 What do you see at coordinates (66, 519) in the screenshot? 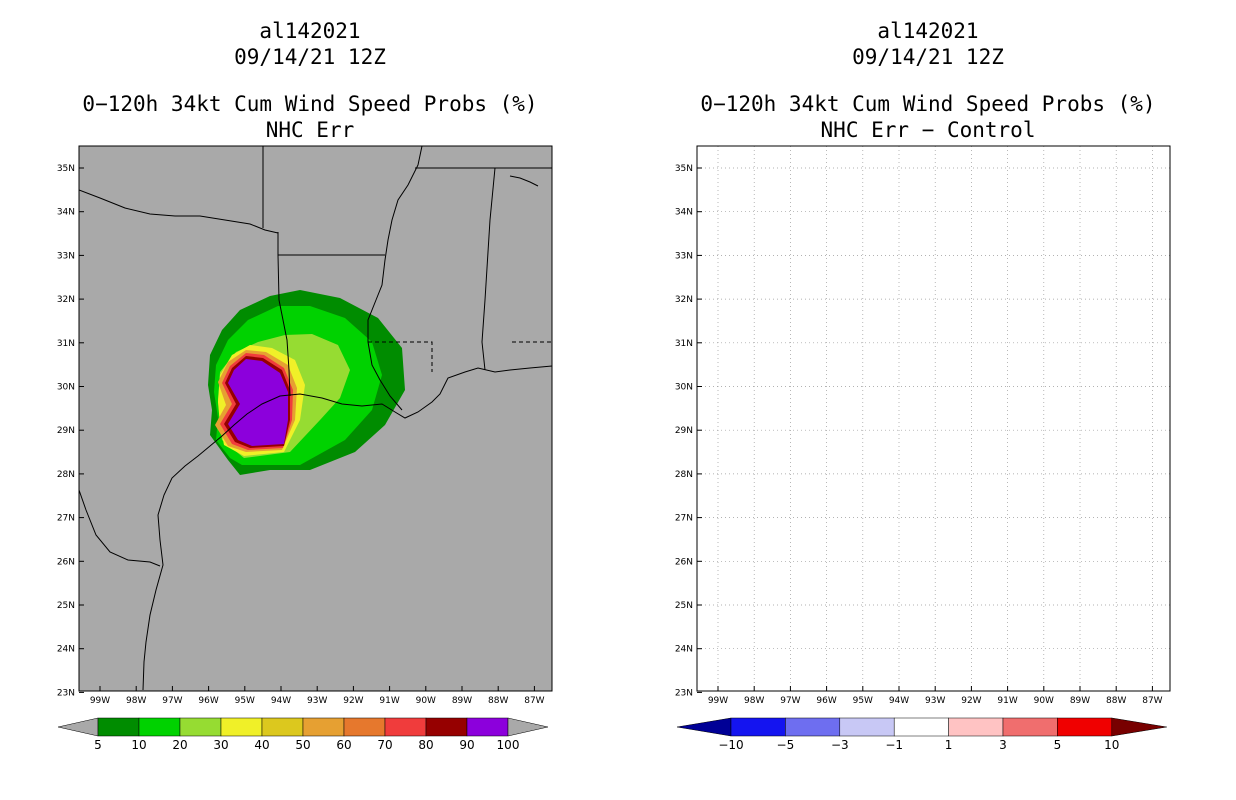
I see `left-lat-label: 27N` at bounding box center [66, 519].